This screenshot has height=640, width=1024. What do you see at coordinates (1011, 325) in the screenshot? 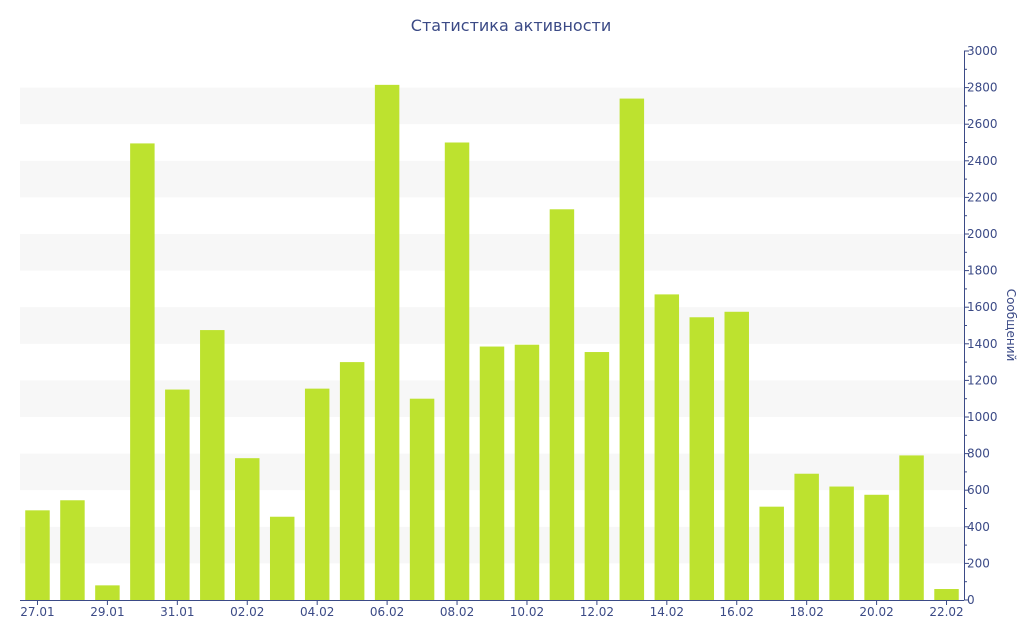
I see `y-axis-label: Сообщений` at bounding box center [1011, 325].